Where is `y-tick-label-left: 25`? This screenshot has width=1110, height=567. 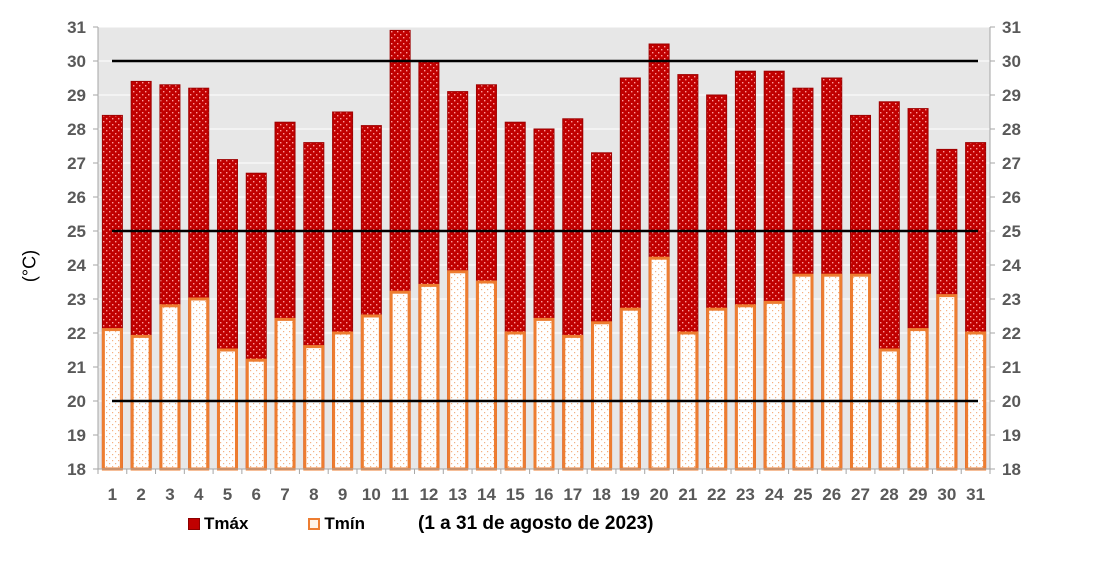 y-tick-label-left: 25 is located at coordinates (76, 231).